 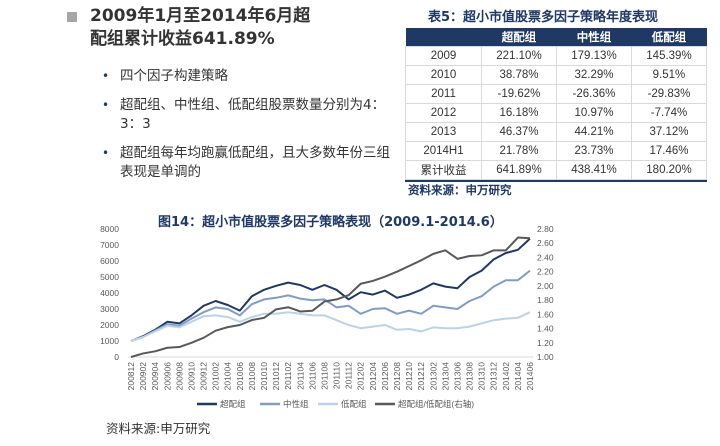 I want to click on x-tick-label: 201108, so click(x=324, y=376).